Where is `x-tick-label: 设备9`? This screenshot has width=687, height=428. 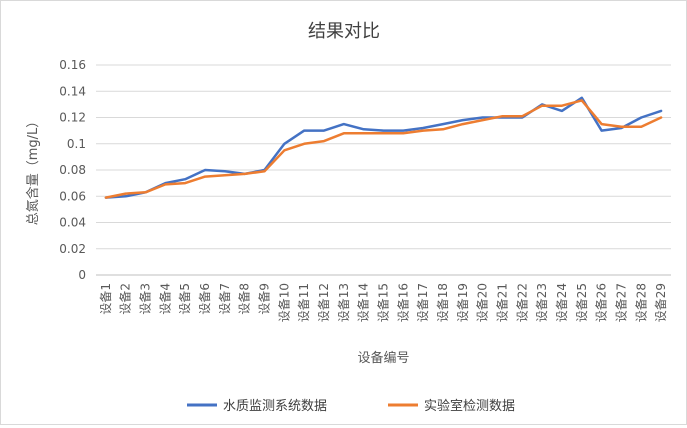
x-tick-label: 设备9 is located at coordinates (265, 299).